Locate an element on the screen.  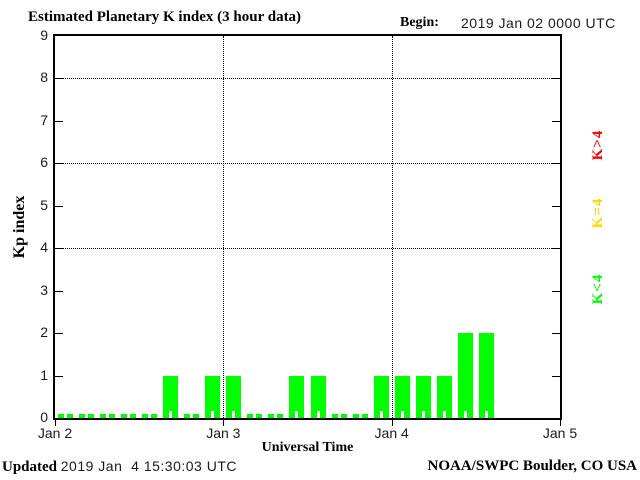
x-tick-label: Jan 2 is located at coordinates (55, 433).